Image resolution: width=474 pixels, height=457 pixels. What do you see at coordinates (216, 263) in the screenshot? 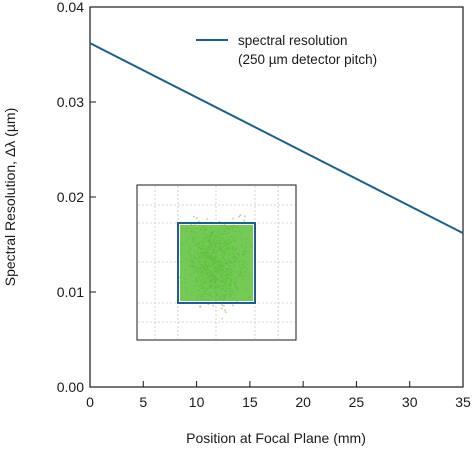
I see `inset-detector-pixel` at bounding box center [216, 263].